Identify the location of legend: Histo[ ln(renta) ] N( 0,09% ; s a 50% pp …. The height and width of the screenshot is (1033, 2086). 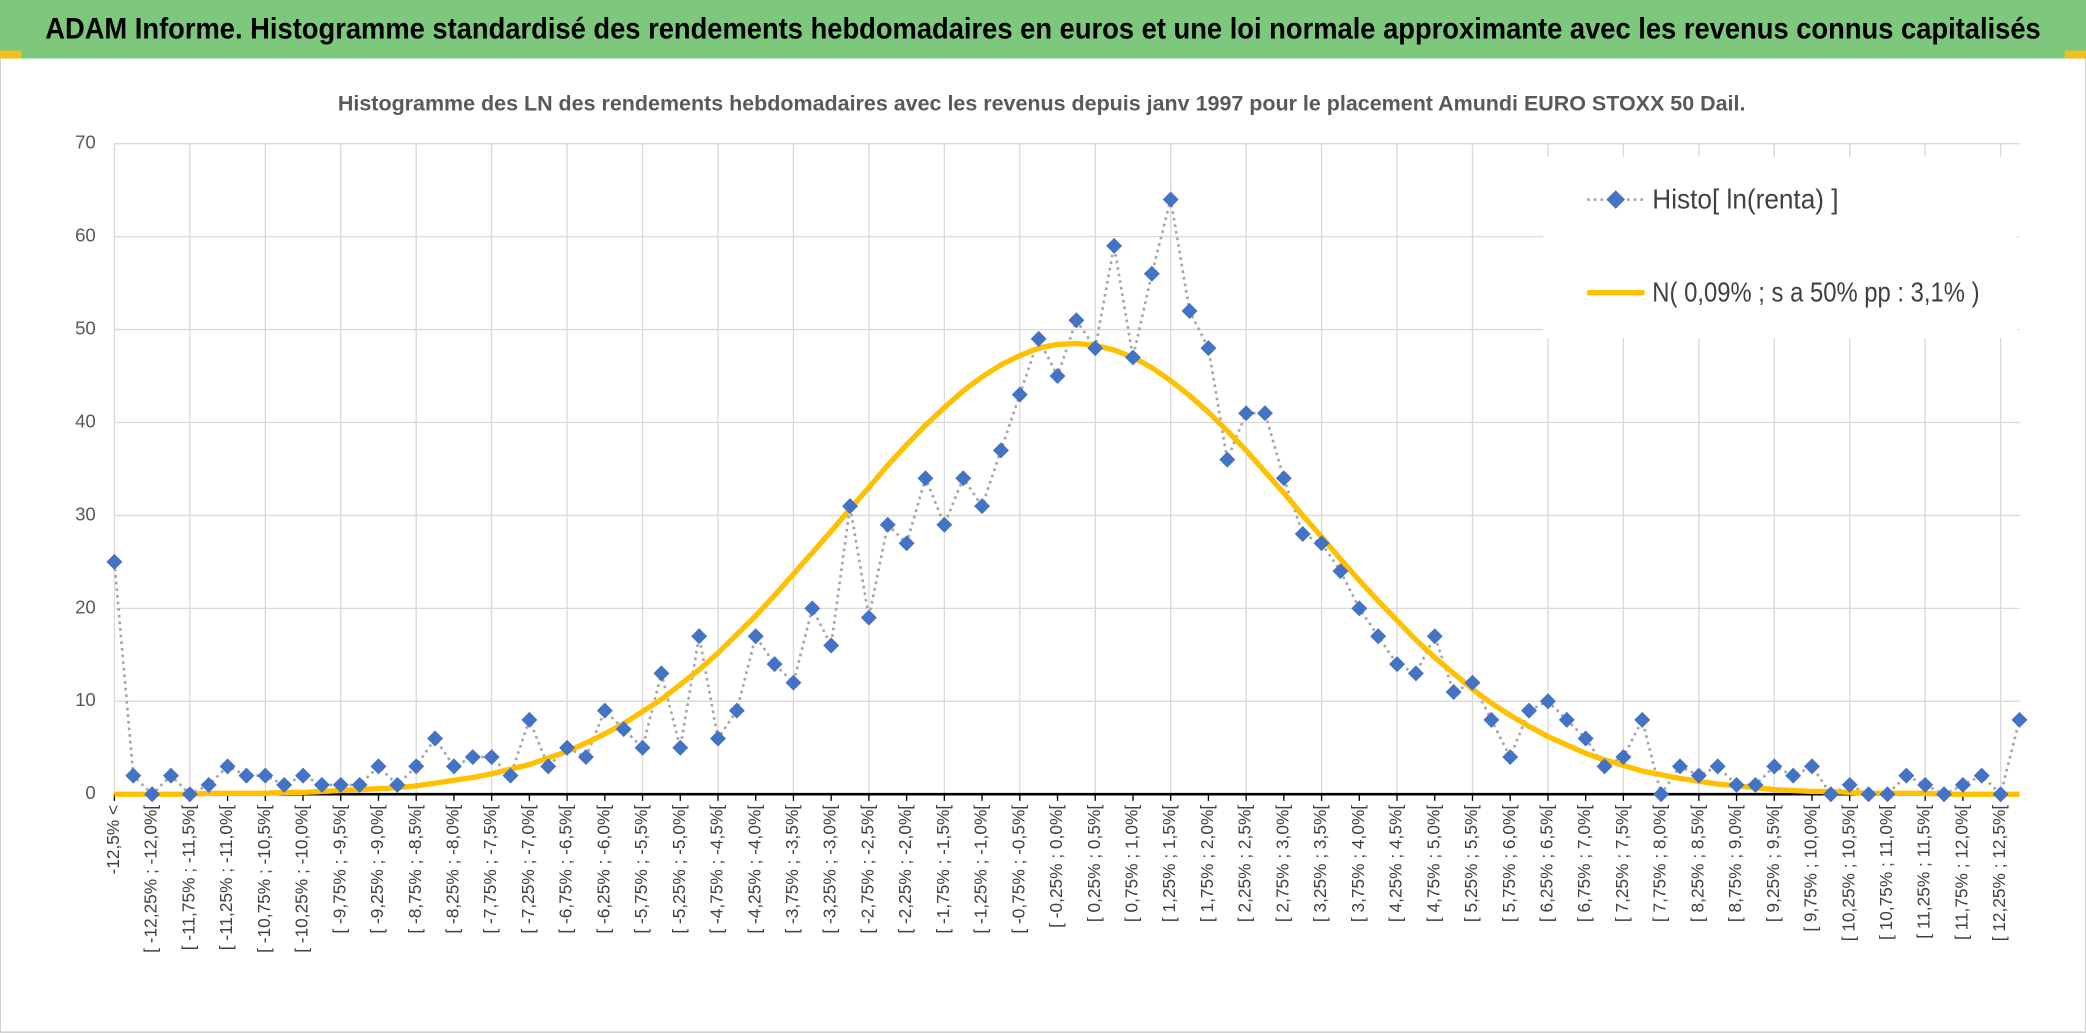
(1780, 247).